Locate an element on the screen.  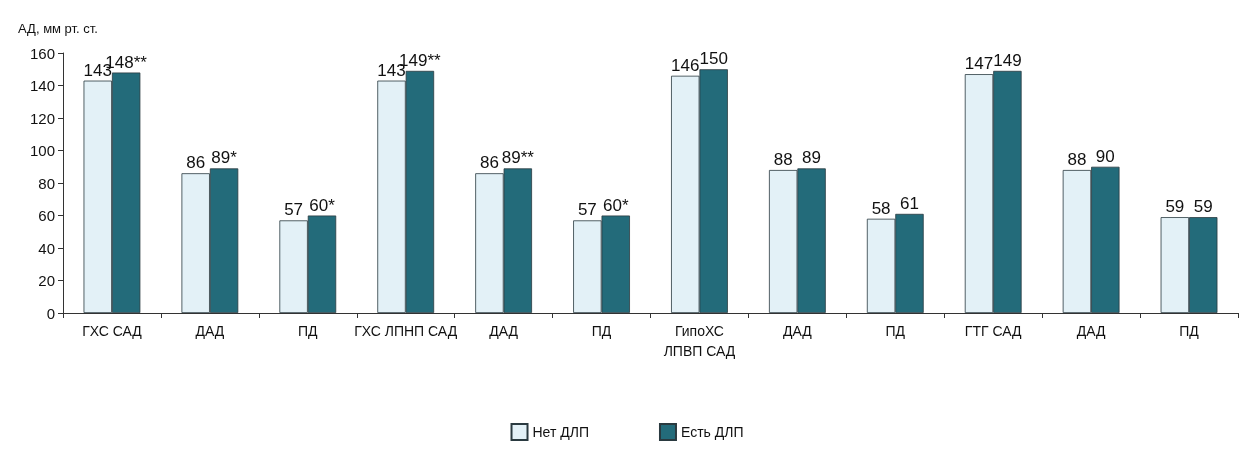
data-label: 90 is located at coordinates (1105, 156).